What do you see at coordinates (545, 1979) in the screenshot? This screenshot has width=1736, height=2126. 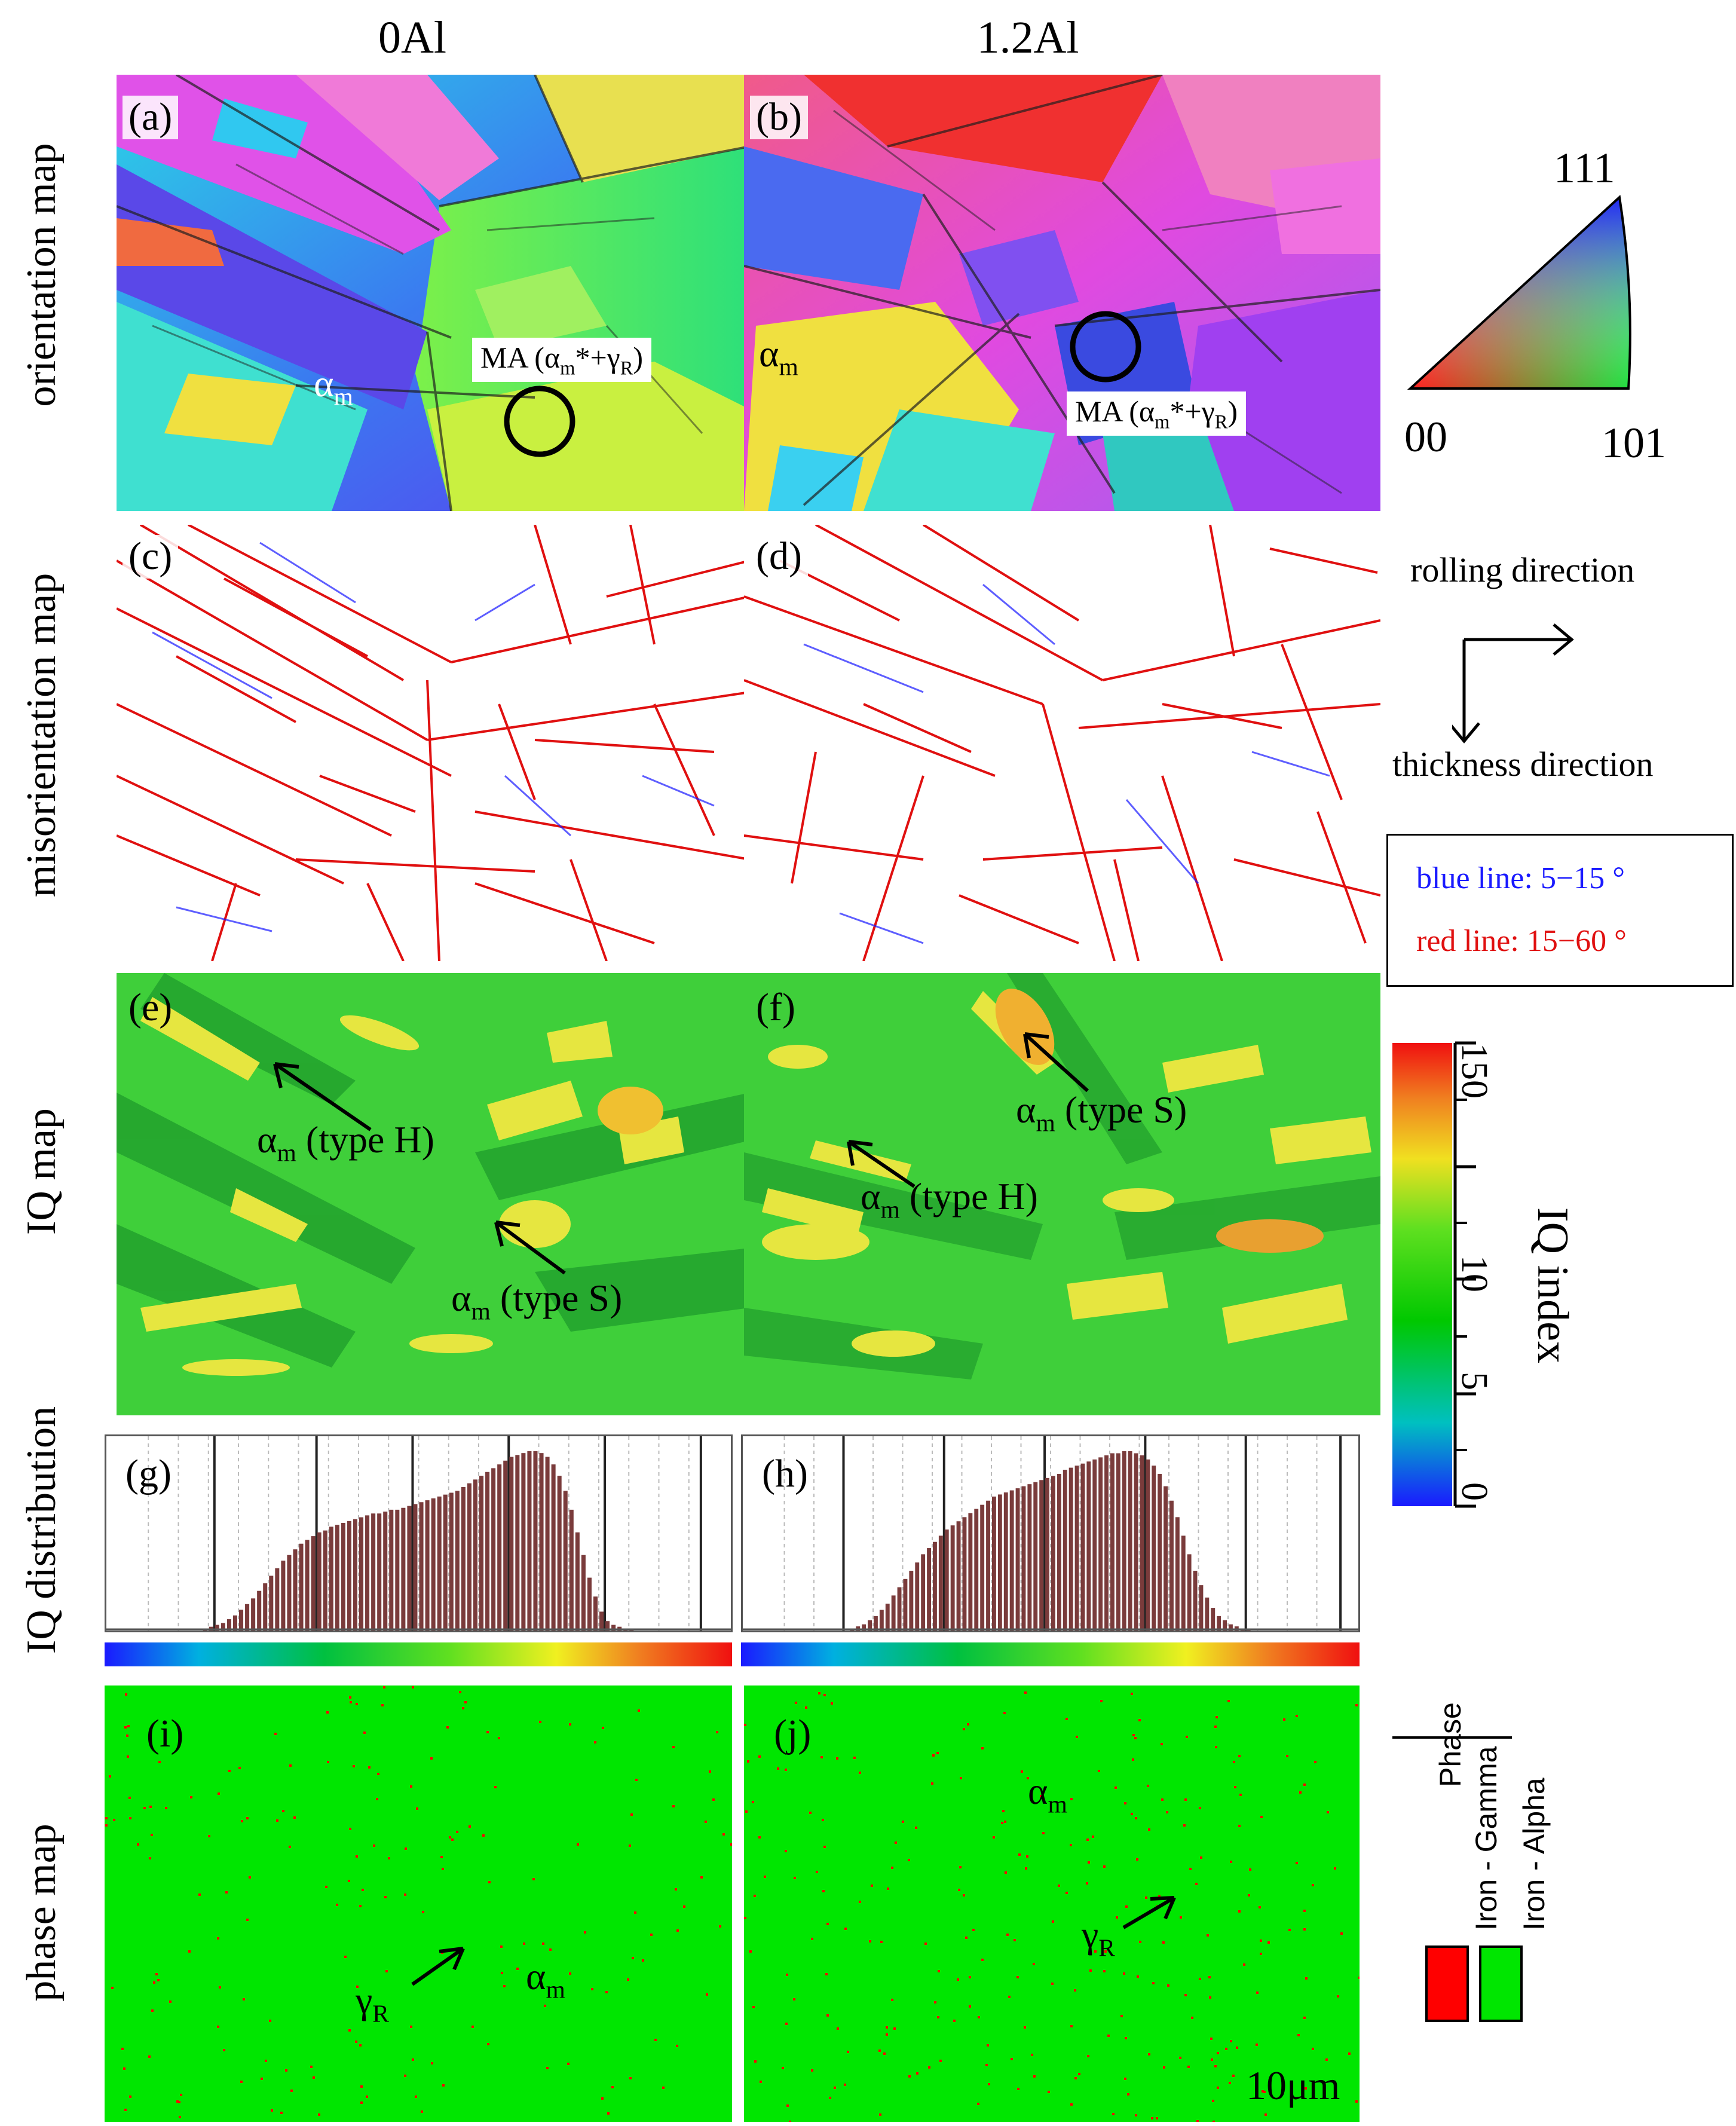 I see `label-alpha-m-i: αm` at bounding box center [545, 1979].